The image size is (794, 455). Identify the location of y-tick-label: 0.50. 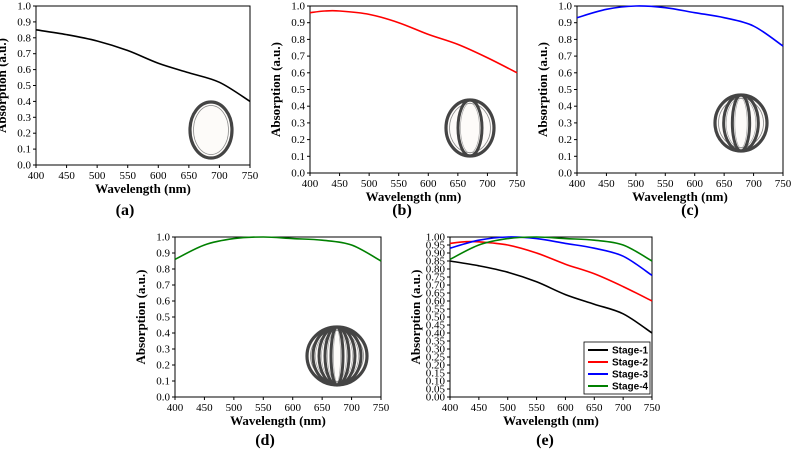
(436, 318).